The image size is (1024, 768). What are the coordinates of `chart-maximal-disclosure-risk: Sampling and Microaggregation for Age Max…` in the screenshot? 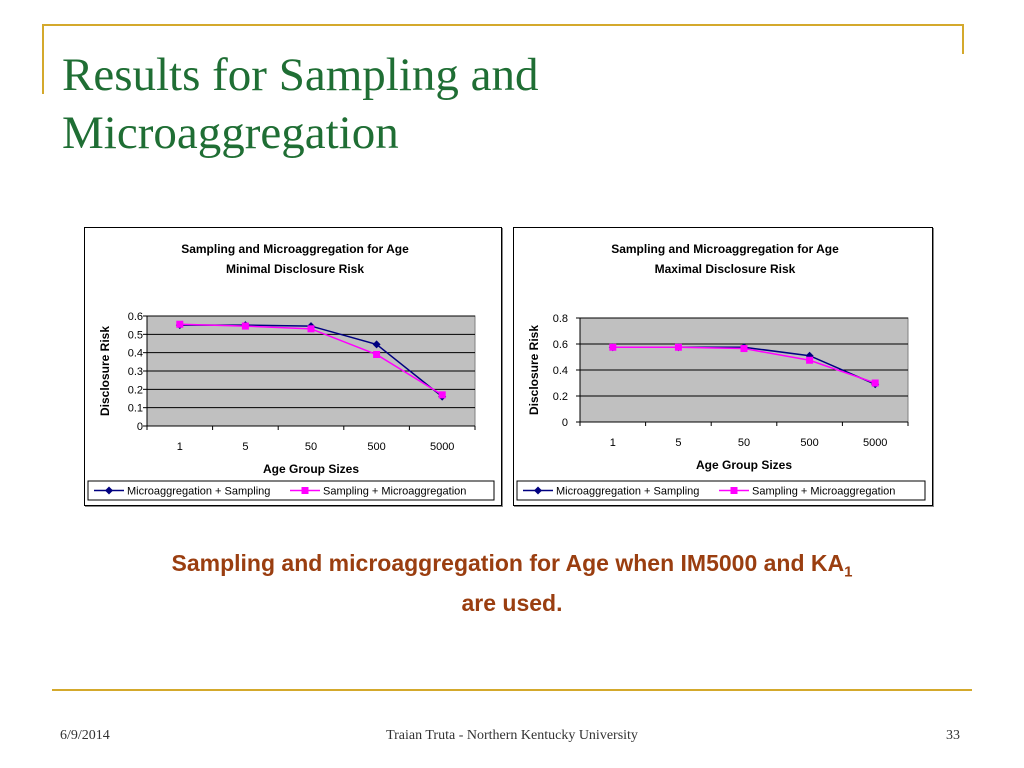 It's located at (723, 366).